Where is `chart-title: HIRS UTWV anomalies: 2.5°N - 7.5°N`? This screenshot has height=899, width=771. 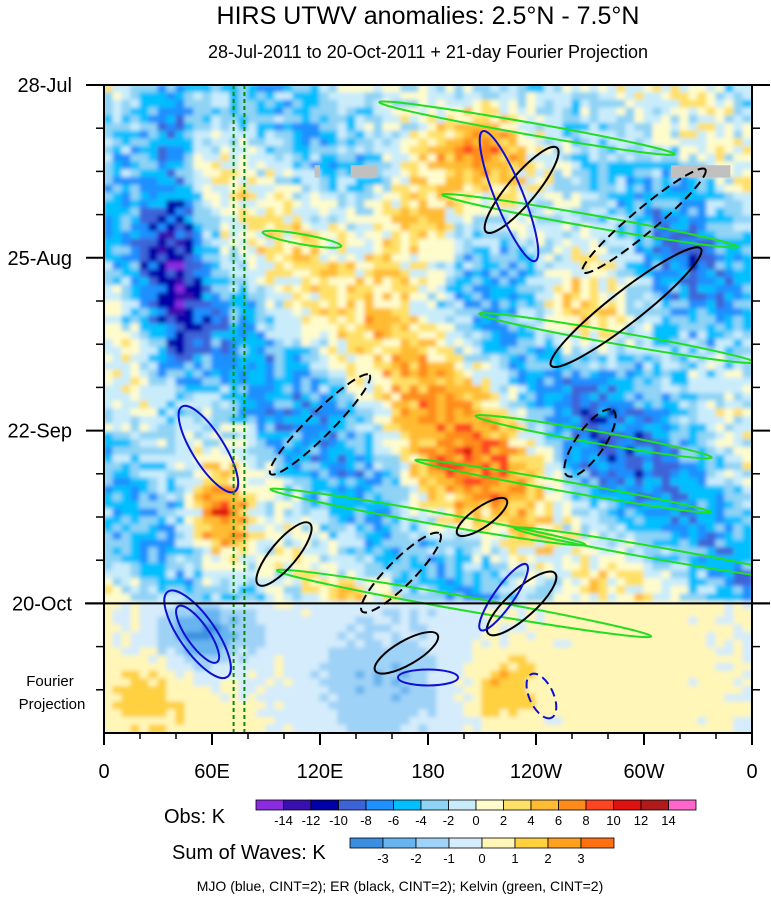 chart-title: HIRS UTWV anomalies: 2.5°N - 7.5°N is located at coordinates (428, 16).